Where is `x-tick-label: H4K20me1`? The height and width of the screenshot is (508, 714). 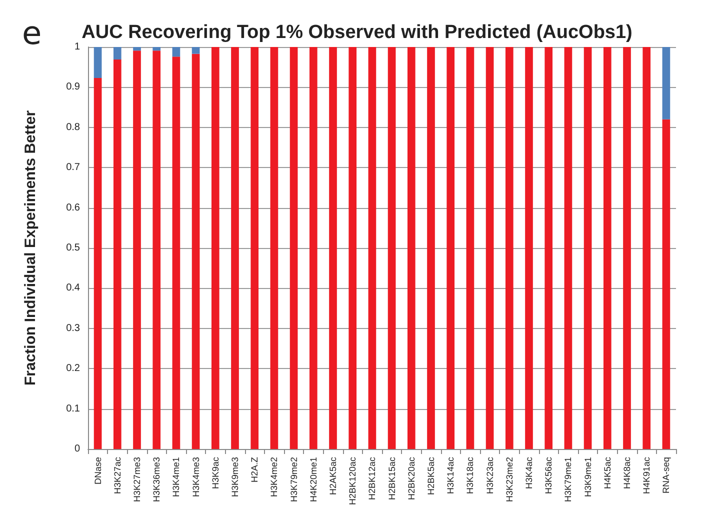
x-tick-label: H4K20me1 is located at coordinates (313, 479).